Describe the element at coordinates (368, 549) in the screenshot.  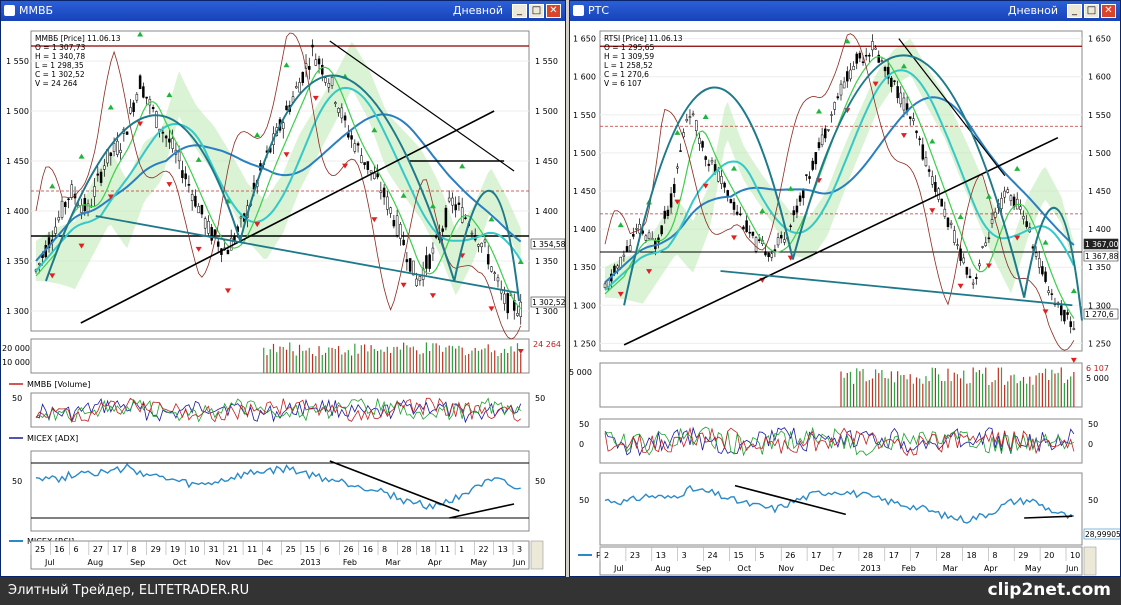
I see `day-tick-label: 16` at that location.